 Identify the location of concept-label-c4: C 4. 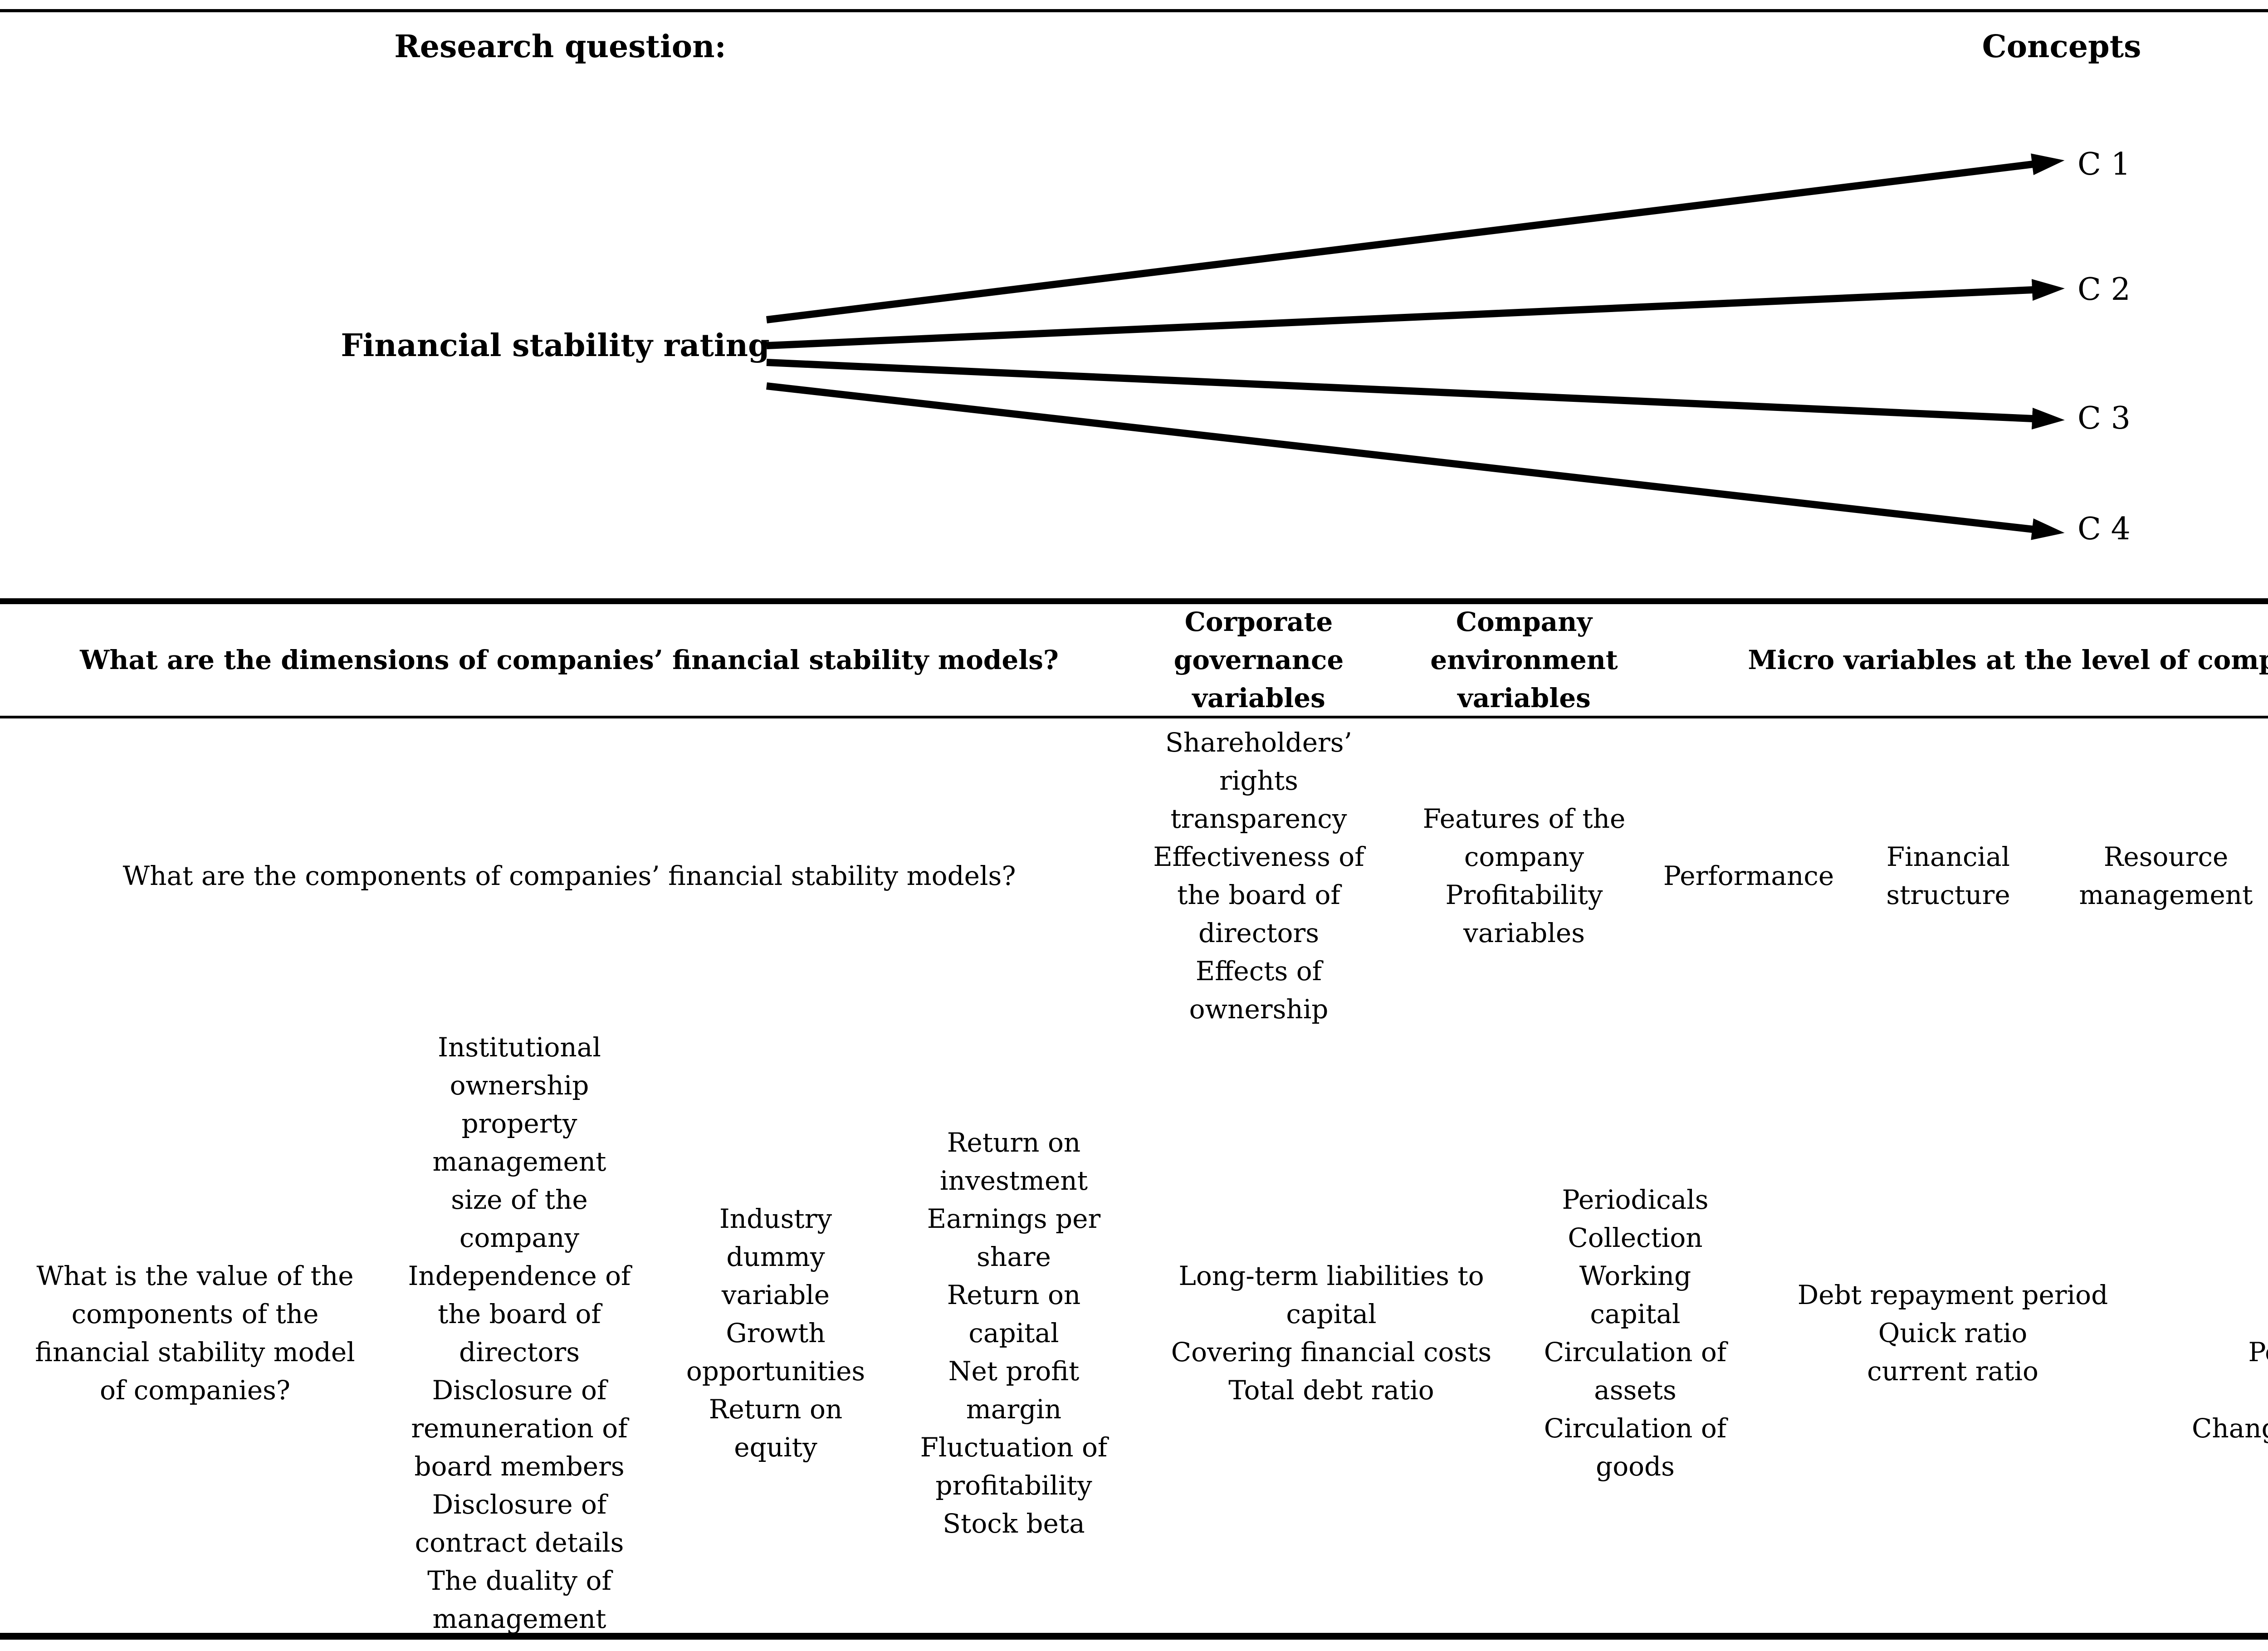
(2104, 529).